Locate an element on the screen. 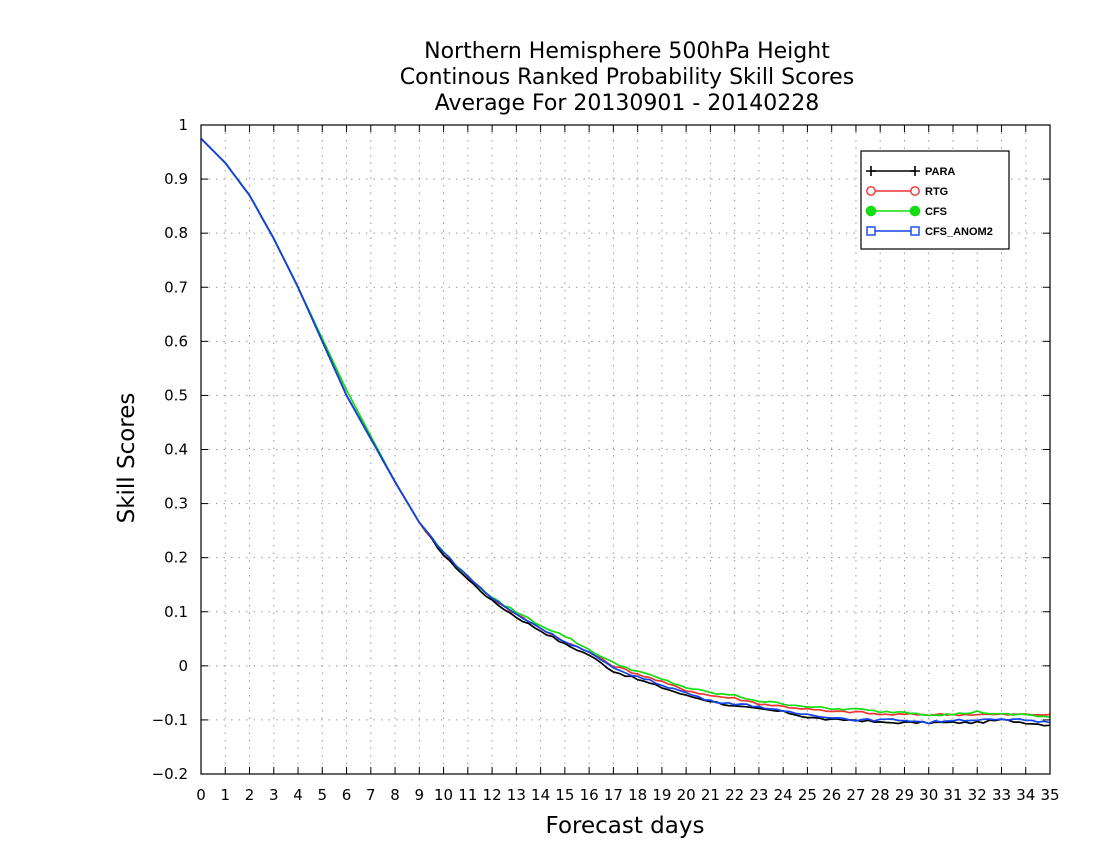 The image size is (1100, 850). legend-label: RTG is located at coordinates (936, 192).